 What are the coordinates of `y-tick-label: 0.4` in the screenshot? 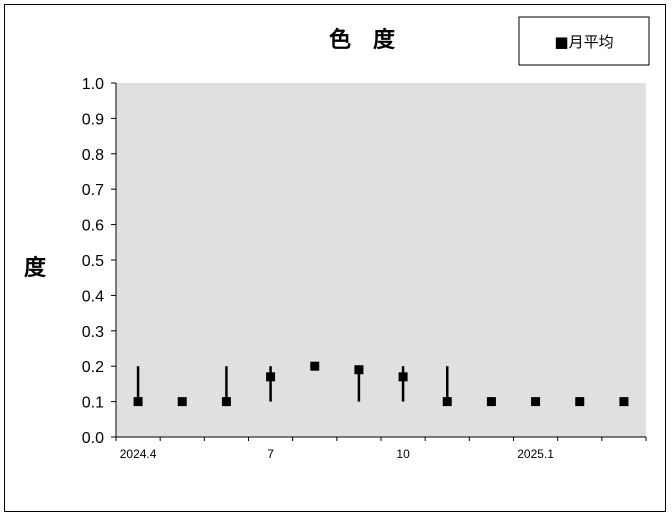 It's located at (93, 296).